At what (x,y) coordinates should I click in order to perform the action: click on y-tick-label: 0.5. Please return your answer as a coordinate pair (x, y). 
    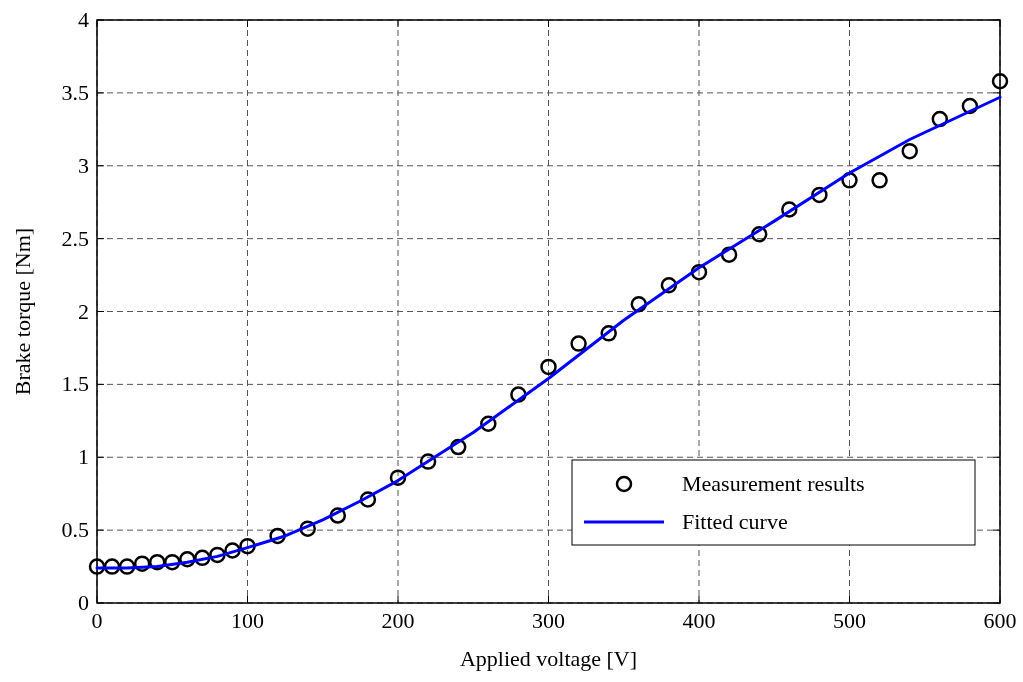
    Looking at the image, I should click on (75, 530).